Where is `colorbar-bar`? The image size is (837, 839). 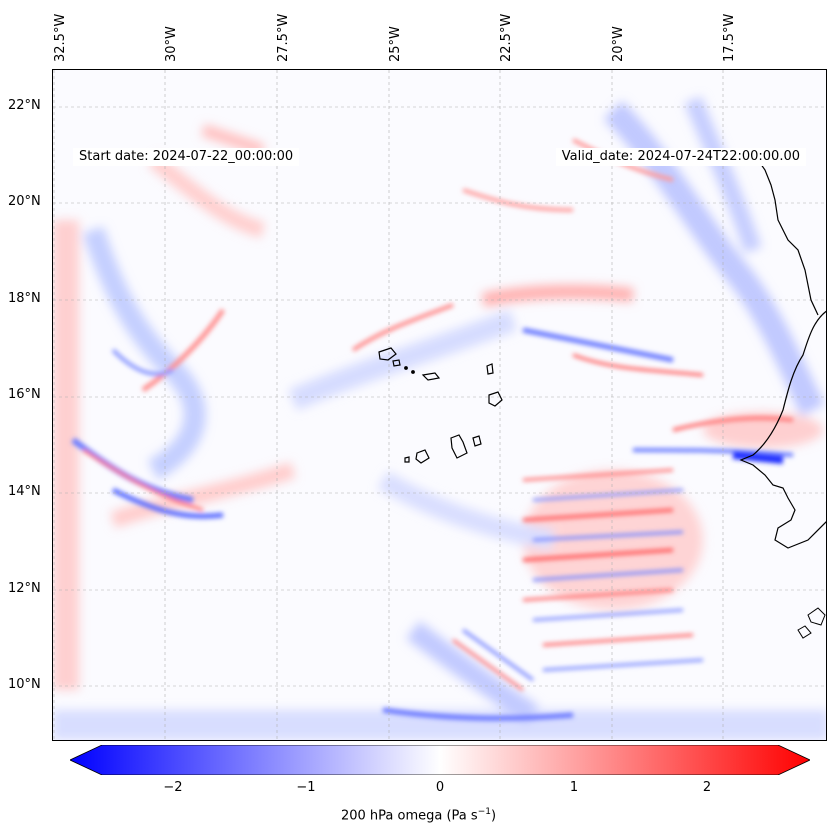
colorbar-bar is located at coordinates (440, 760).